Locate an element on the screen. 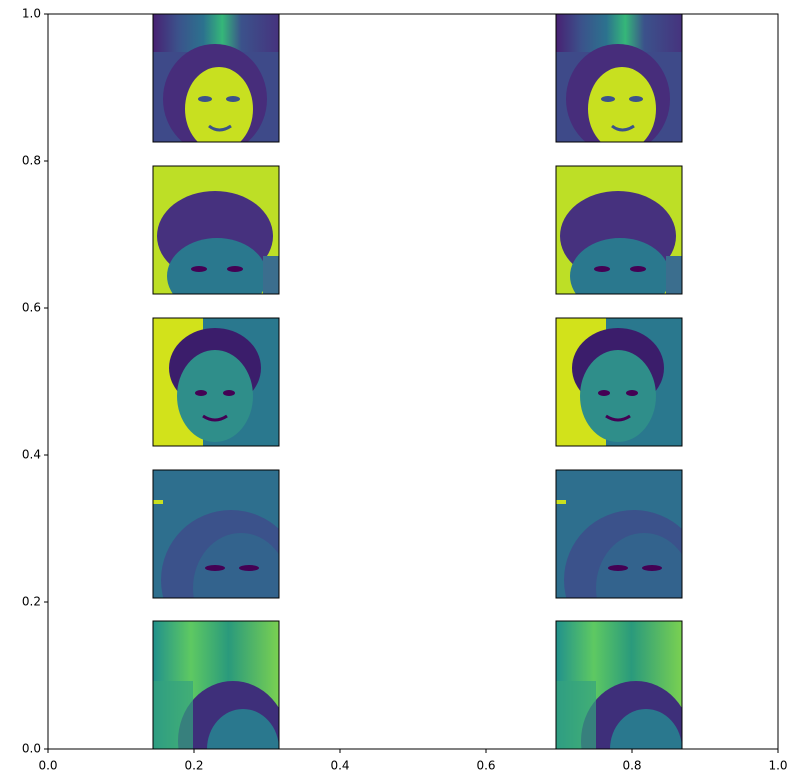 This screenshot has height=782, width=800. y-tick-label: 0.4 is located at coordinates (31, 455).